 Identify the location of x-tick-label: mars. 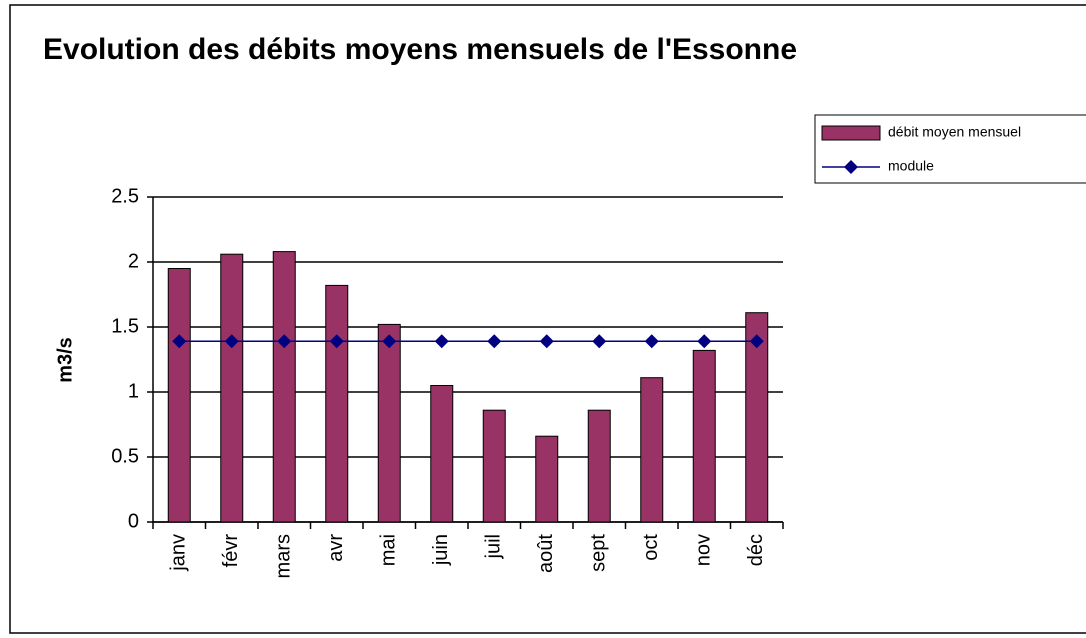
(284, 556).